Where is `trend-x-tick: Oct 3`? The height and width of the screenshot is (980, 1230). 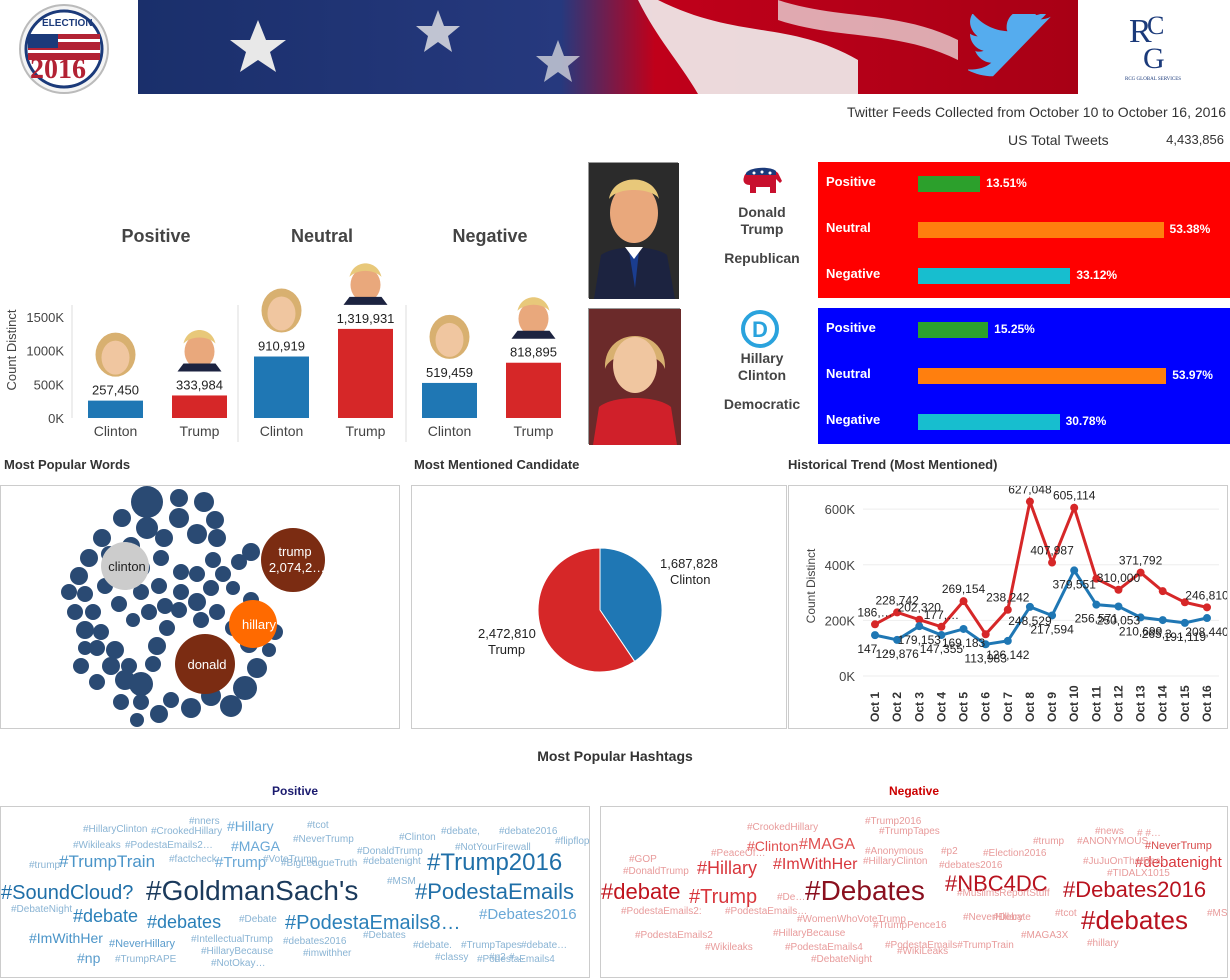 trend-x-tick: Oct 3 is located at coordinates (919, 707).